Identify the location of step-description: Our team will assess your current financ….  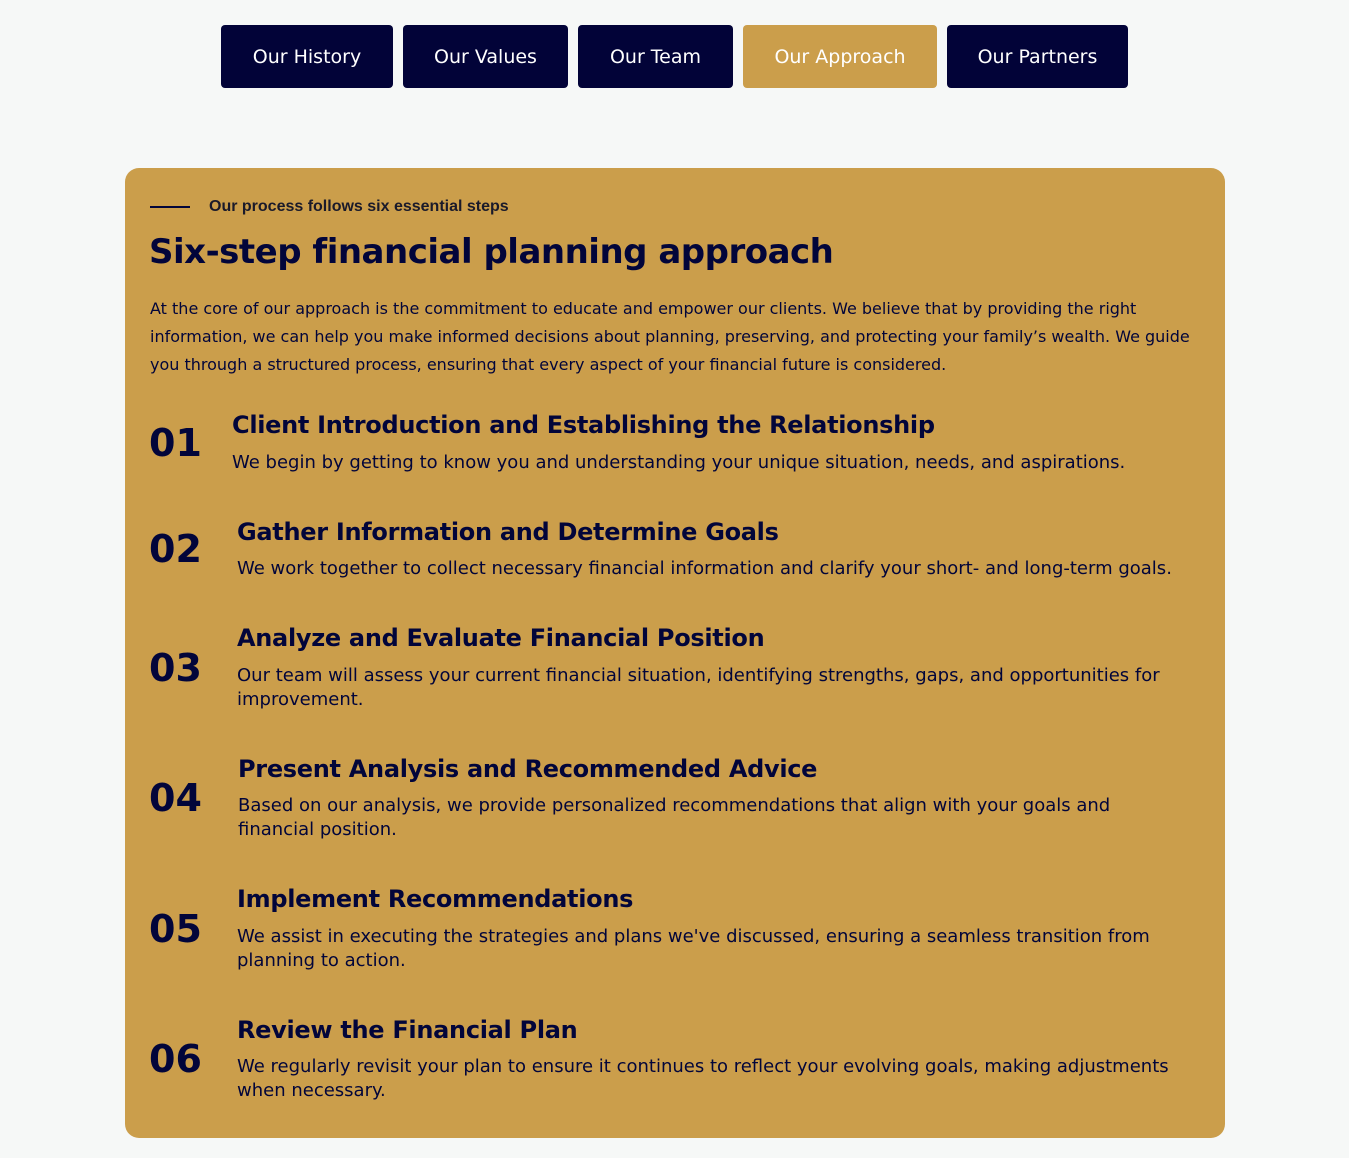
(698, 687).